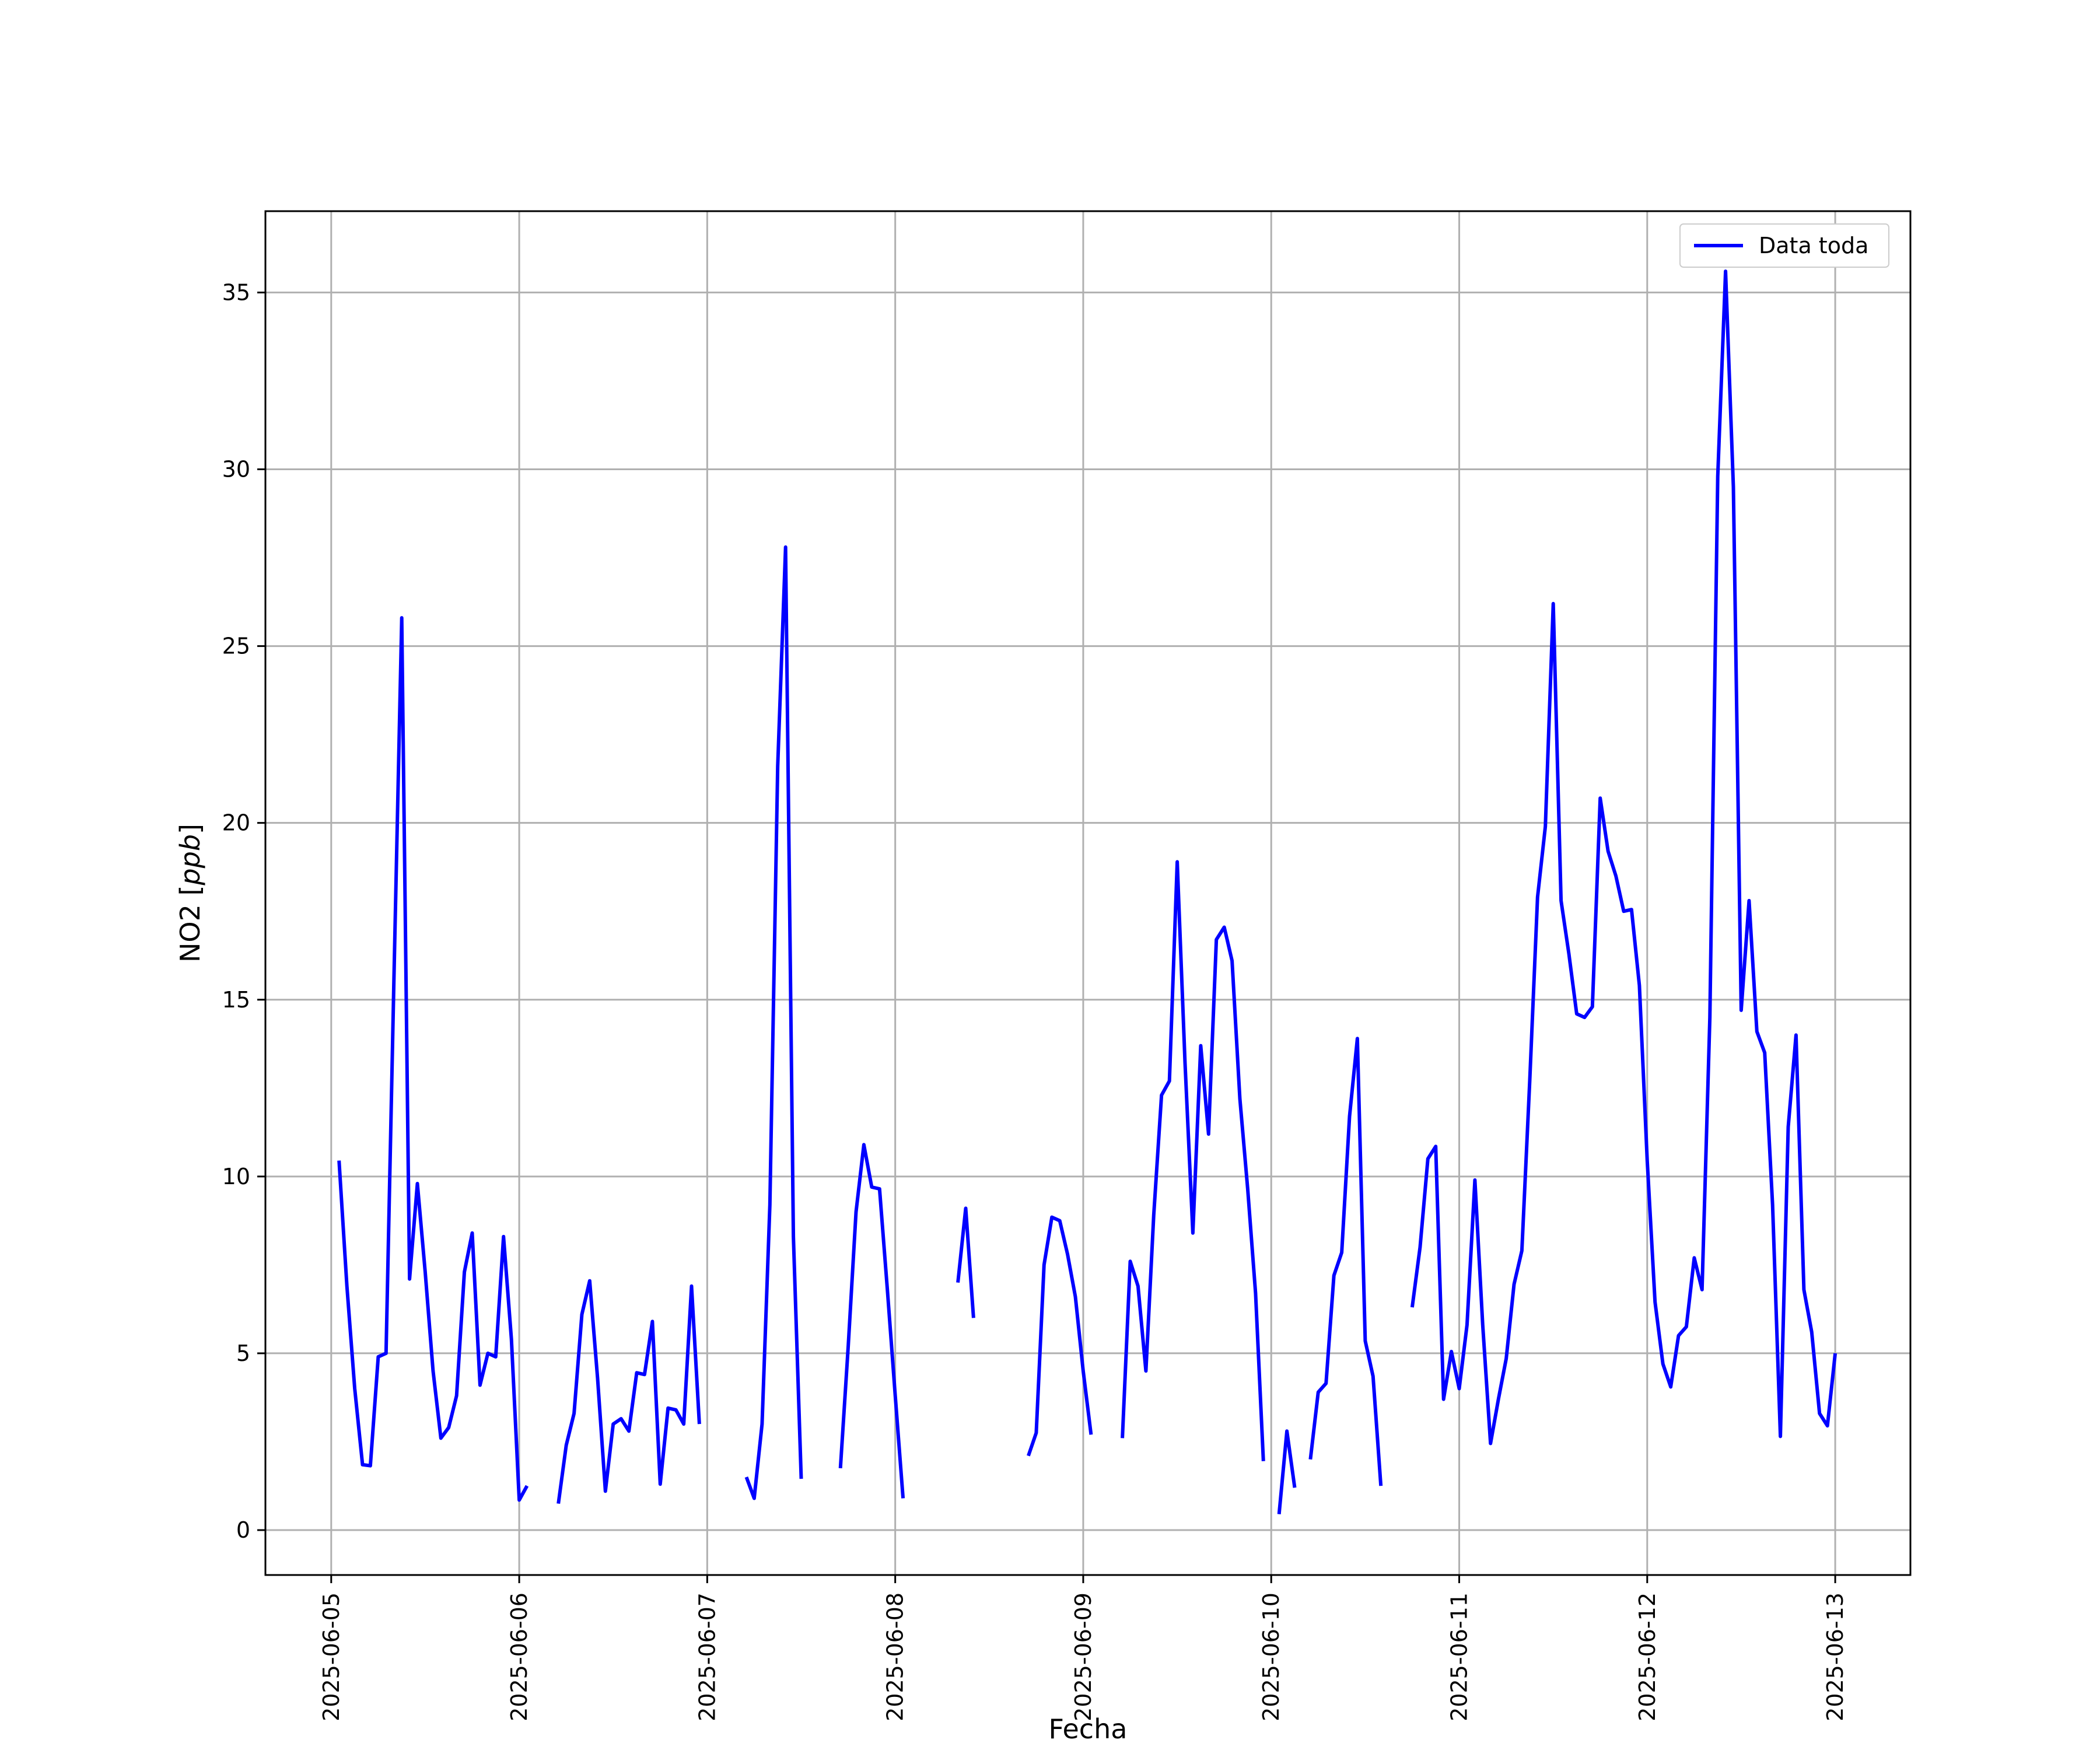 This screenshot has height=1750, width=2100. What do you see at coordinates (243, 911) in the screenshot?
I see `y-axis: 0 5 10 15 20 25 30 35` at bounding box center [243, 911].